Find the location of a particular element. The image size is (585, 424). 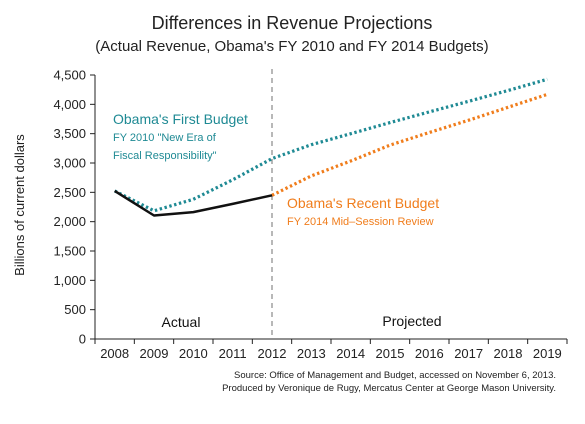

x-tick-label: 2015 is located at coordinates (390, 353).